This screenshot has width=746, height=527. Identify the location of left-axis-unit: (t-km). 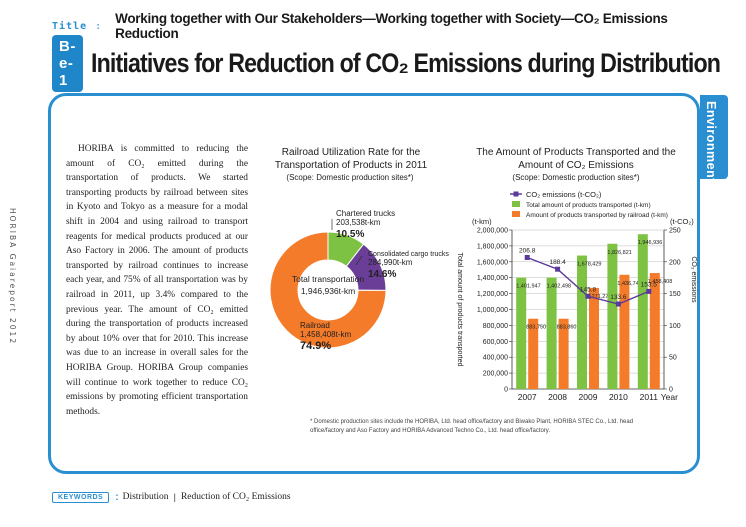
(482, 221).